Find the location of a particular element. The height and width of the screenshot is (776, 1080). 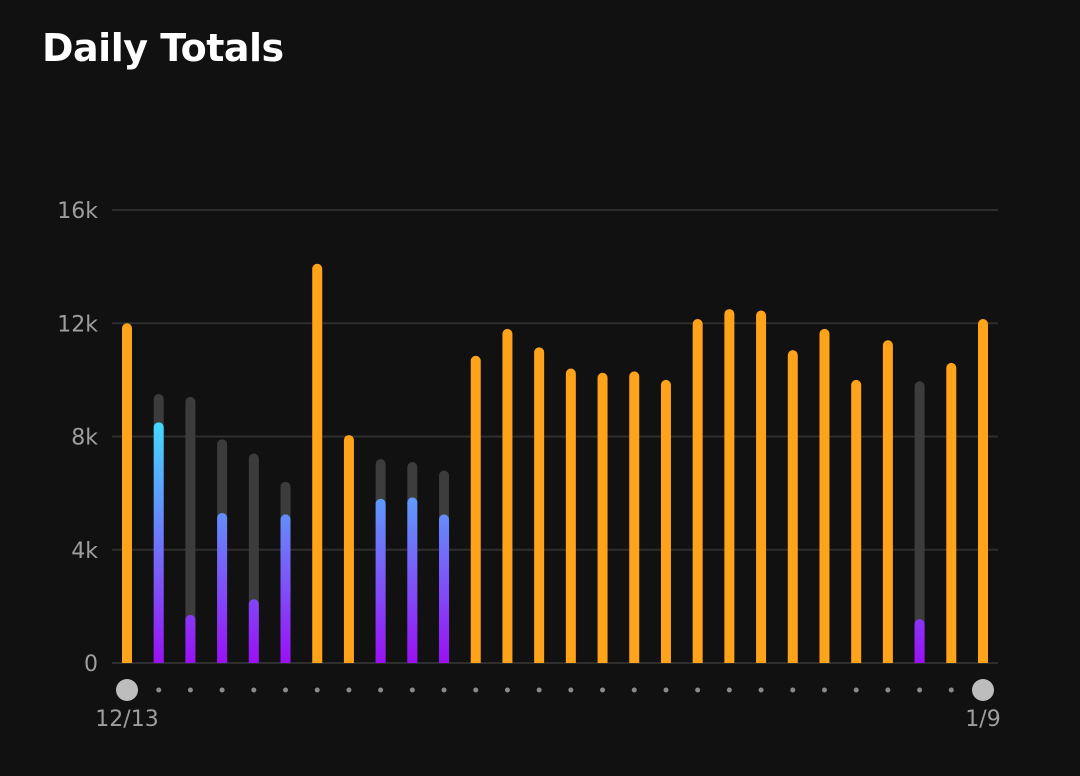

end-date-label: 1/9 is located at coordinates (982, 719).